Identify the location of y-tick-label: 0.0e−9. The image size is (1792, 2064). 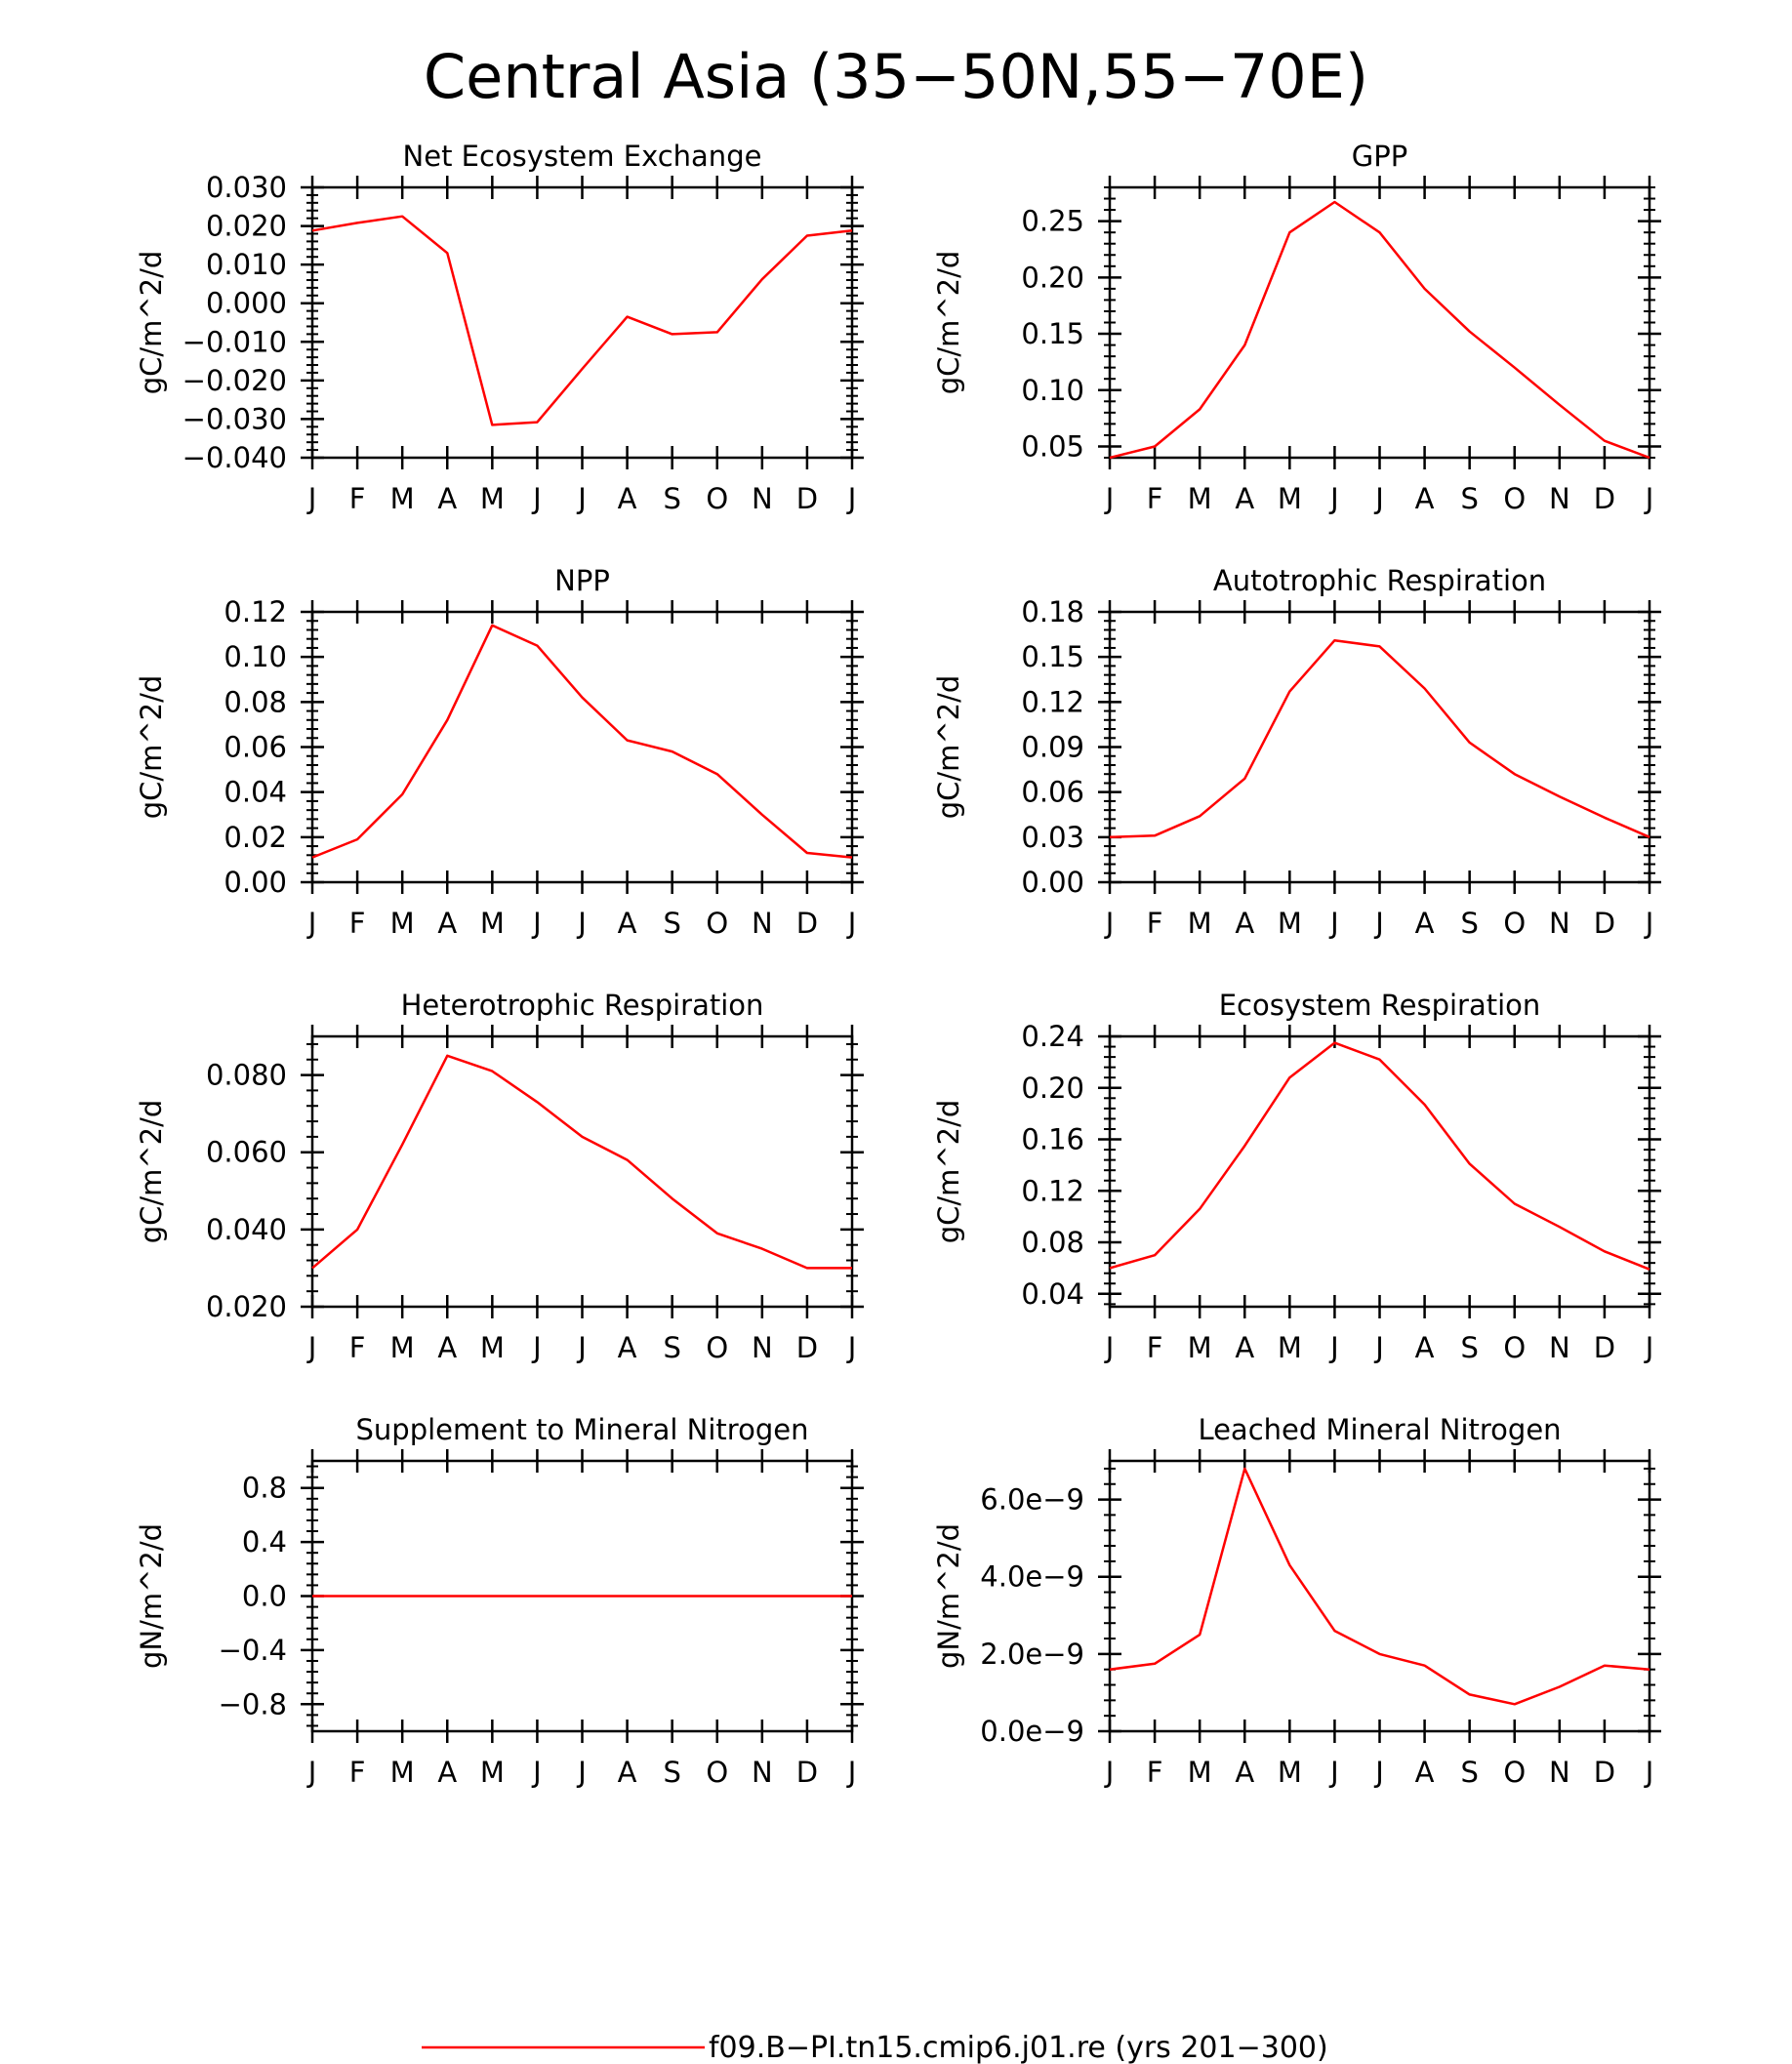
(1032, 1731).